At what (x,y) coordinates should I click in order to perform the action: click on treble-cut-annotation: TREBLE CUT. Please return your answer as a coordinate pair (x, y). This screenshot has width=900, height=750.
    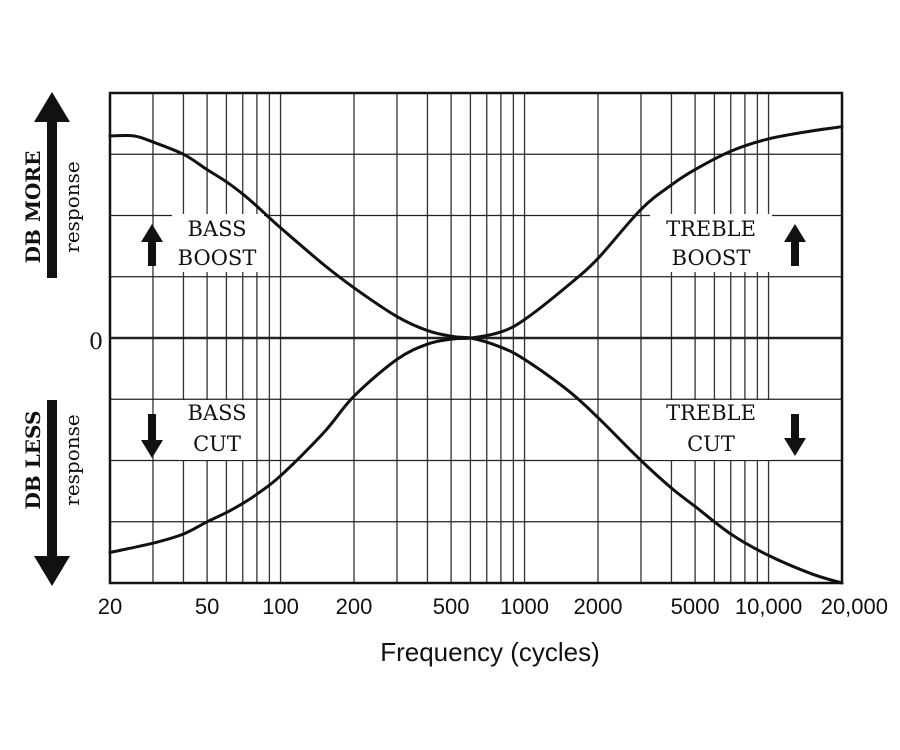
    Looking at the image, I should click on (728, 430).